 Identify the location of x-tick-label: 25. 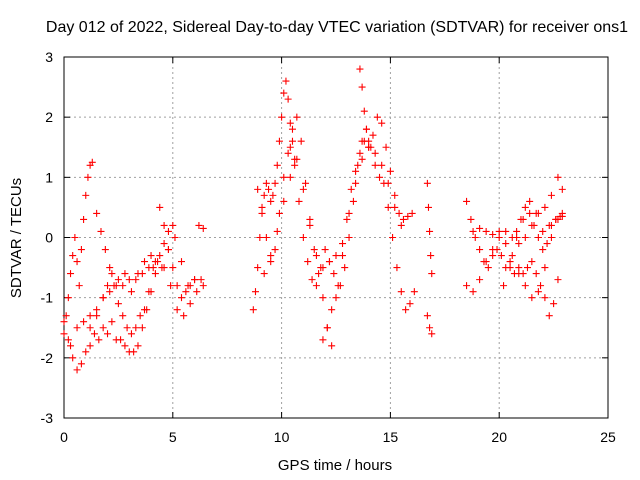
(608, 437).